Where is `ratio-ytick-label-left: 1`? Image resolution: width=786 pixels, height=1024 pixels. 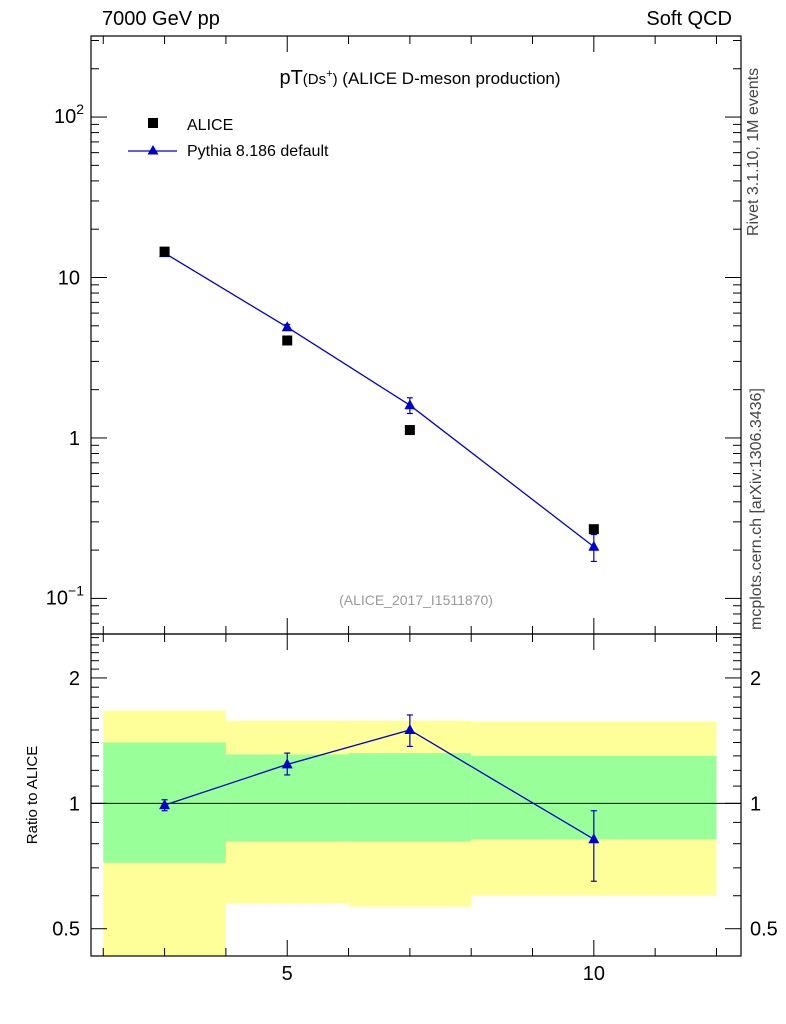
ratio-ytick-label-left: 1 is located at coordinates (74, 804).